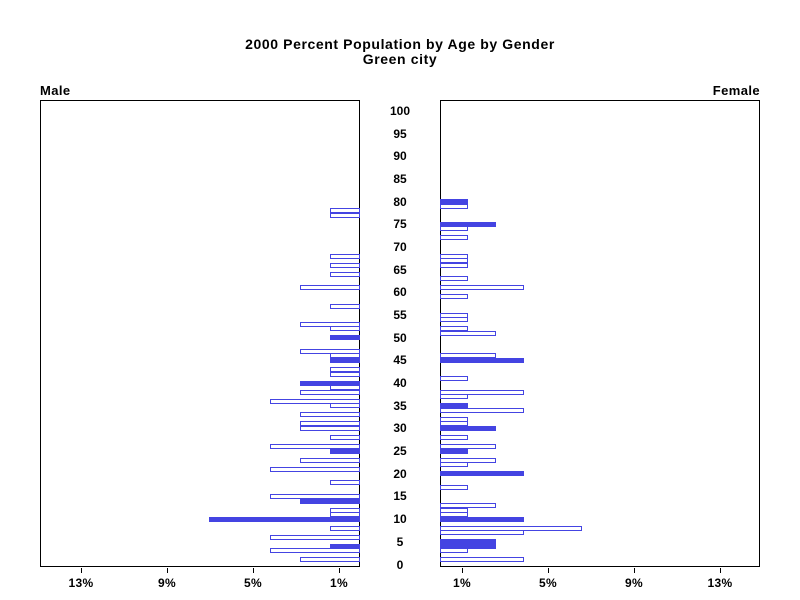 This screenshot has width=800, height=600. I want to click on age-axis-label-45: 45, so click(400, 360).